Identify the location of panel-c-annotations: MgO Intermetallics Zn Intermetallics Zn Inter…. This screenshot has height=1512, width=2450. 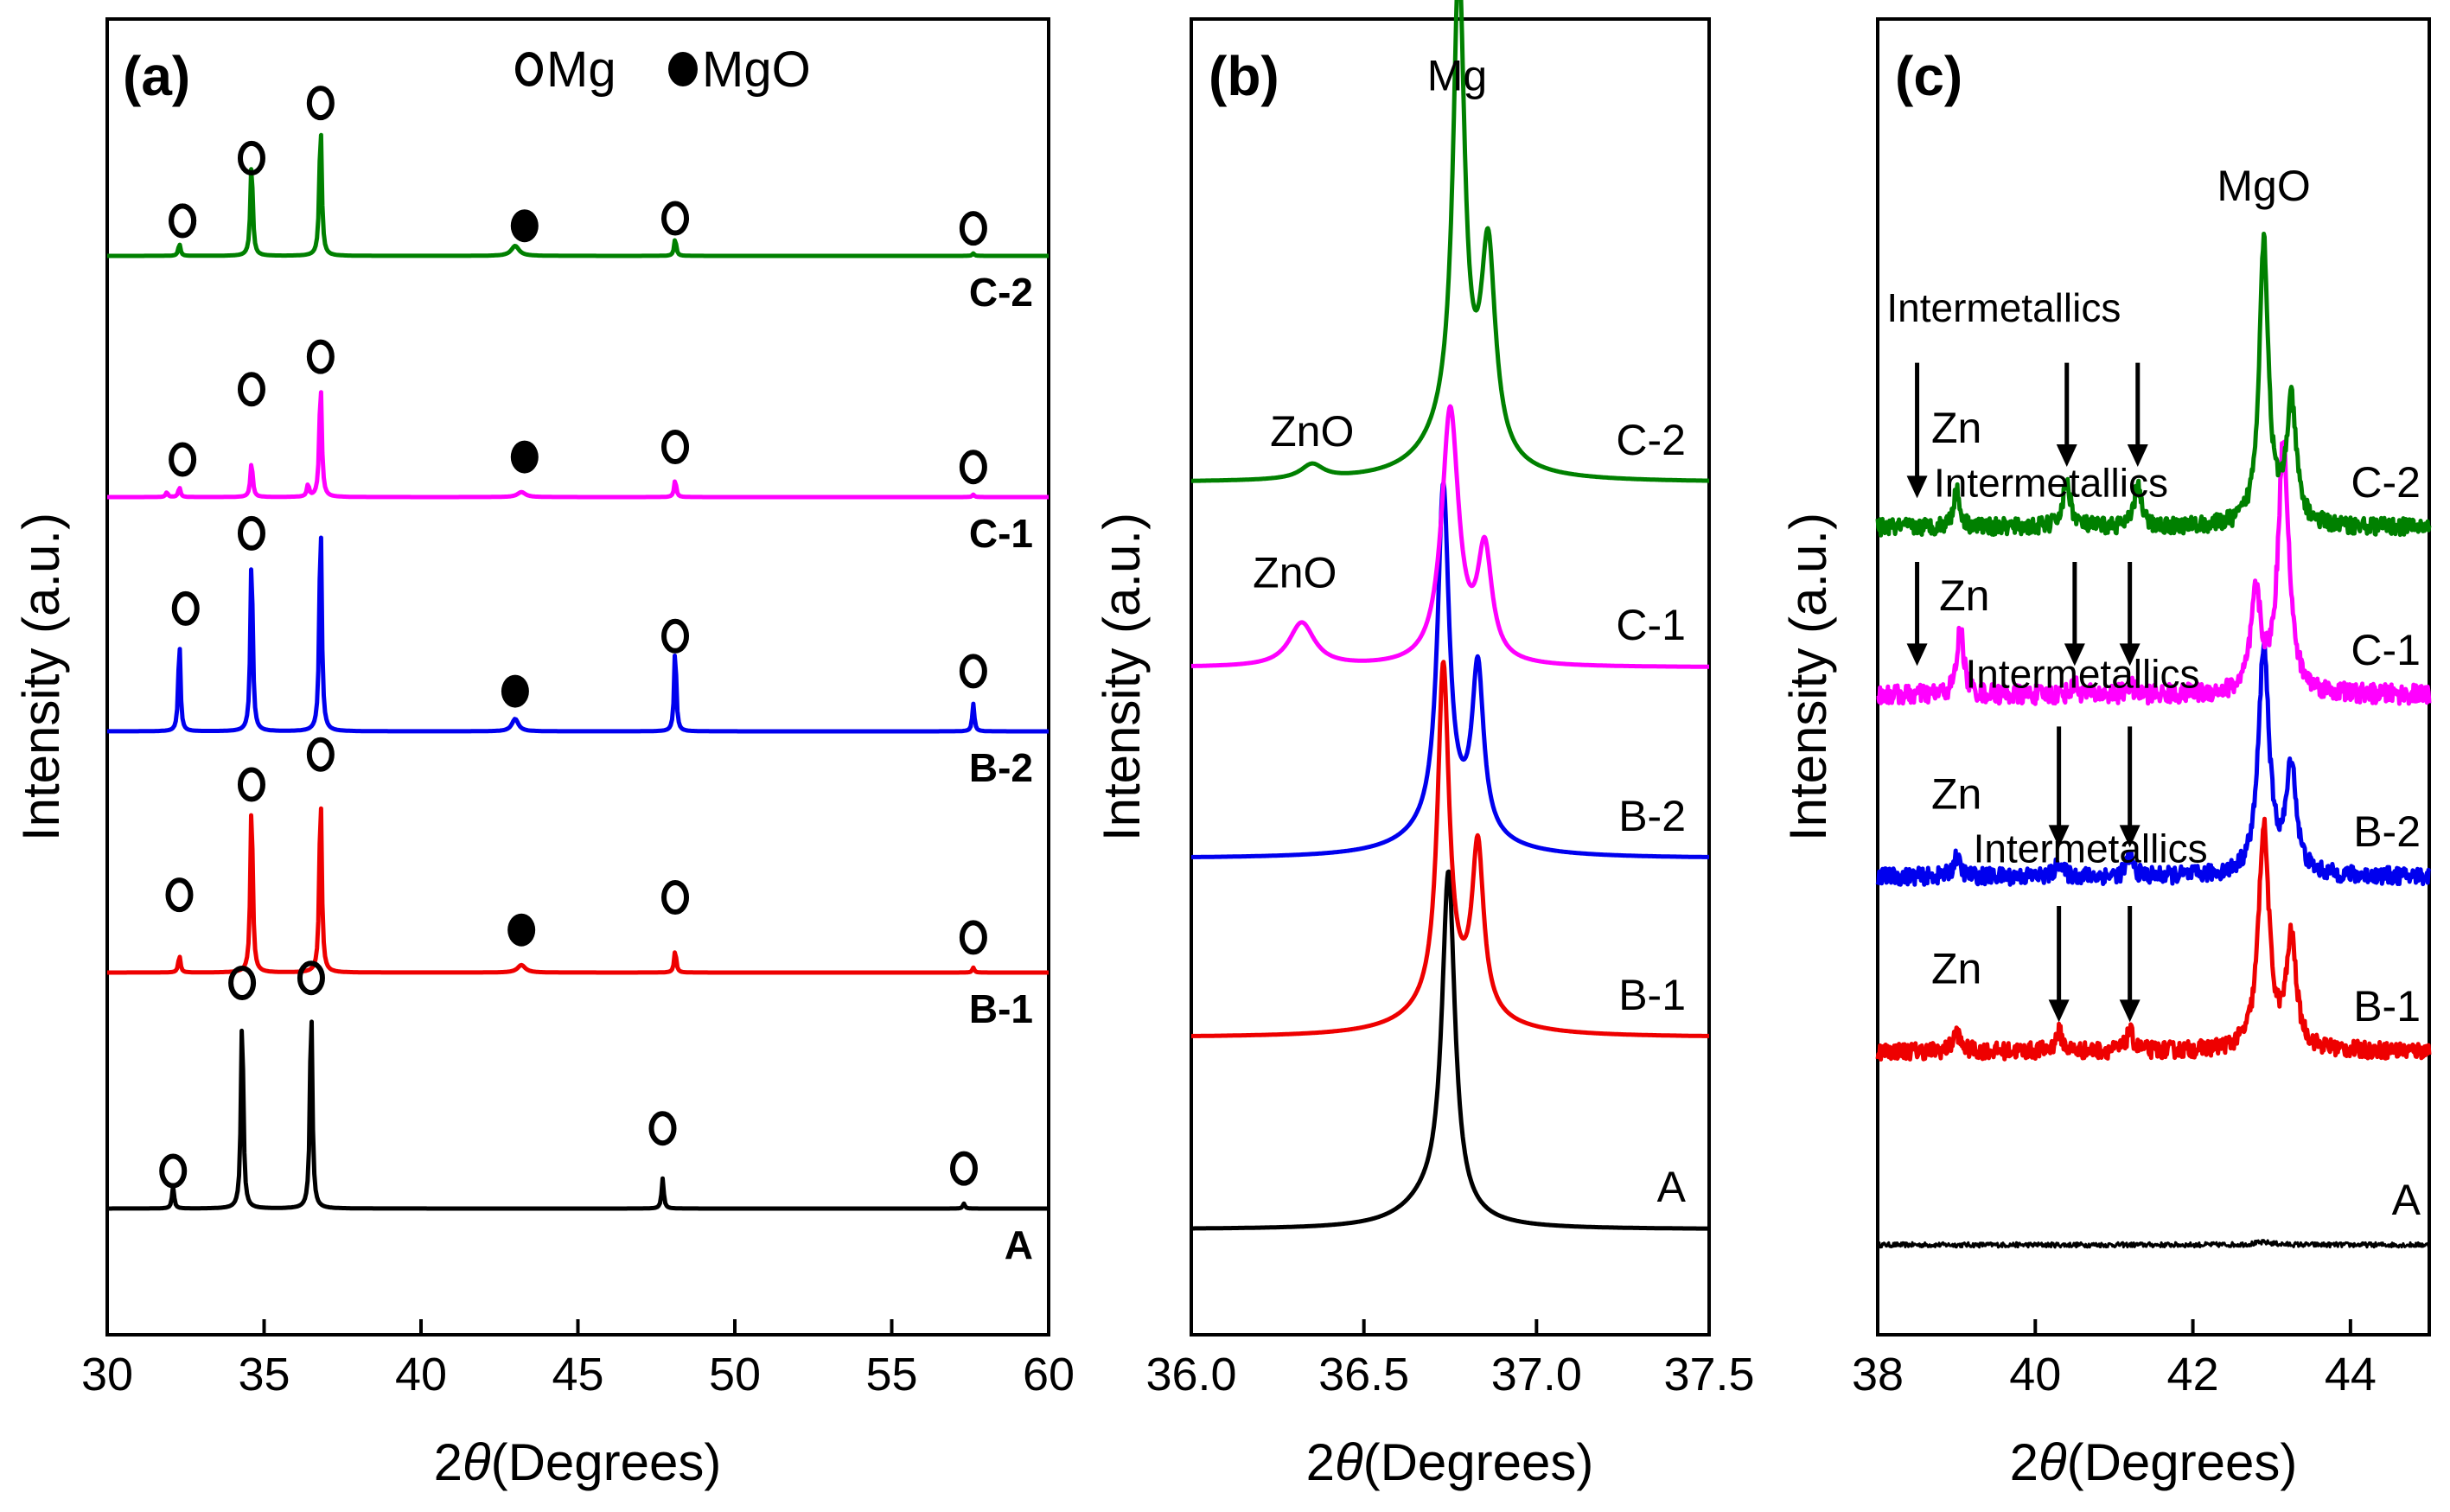
(2098, 592).